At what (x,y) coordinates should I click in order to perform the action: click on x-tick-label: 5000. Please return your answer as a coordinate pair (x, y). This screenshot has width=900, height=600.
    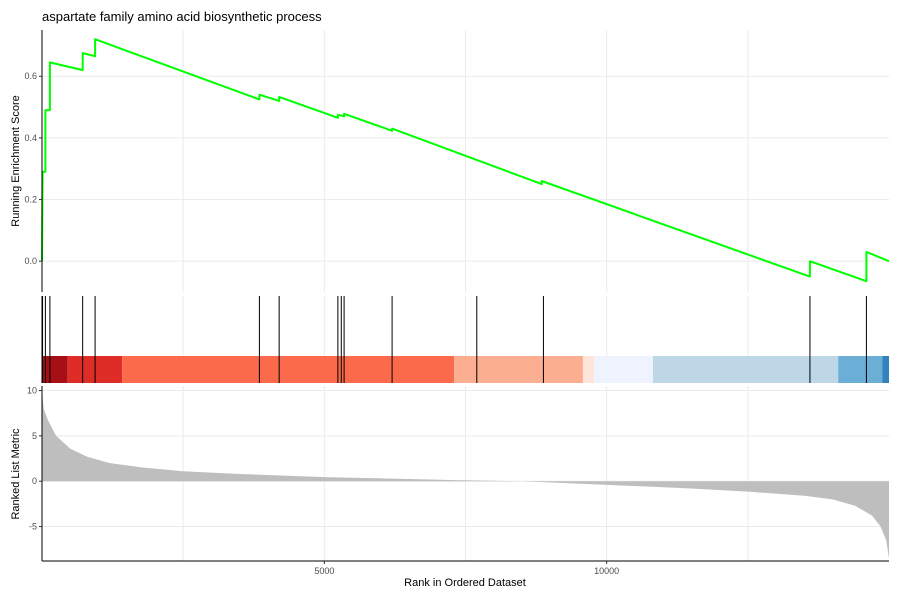
    Looking at the image, I should click on (324, 571).